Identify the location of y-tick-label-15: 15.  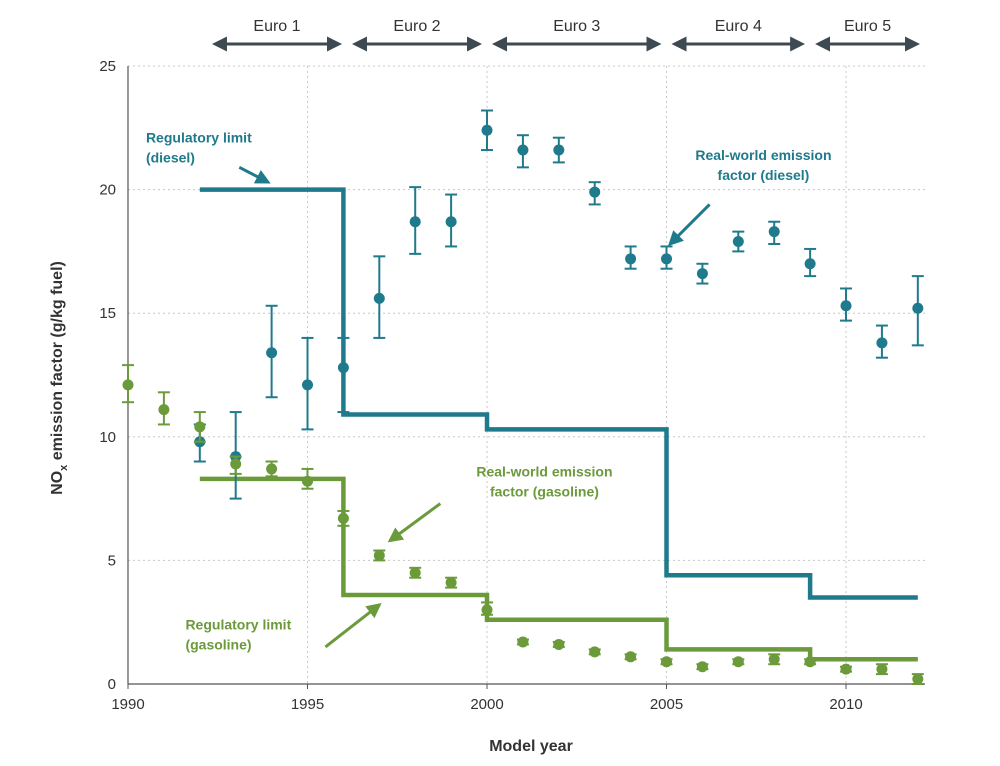
(107, 313).